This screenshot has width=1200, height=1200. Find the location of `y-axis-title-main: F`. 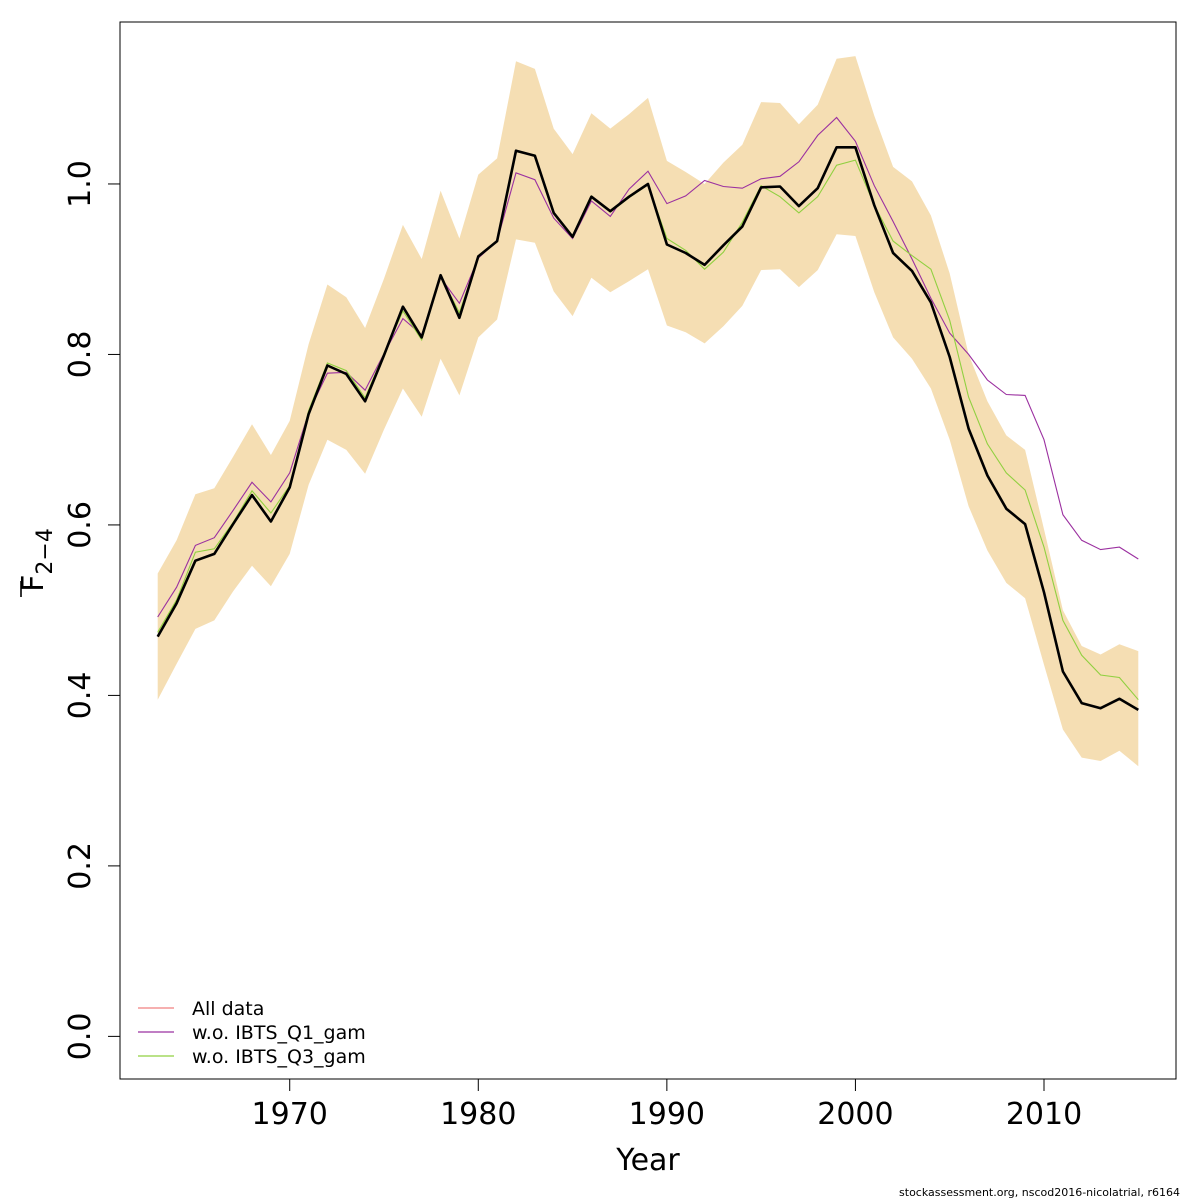

y-axis-title-main: F is located at coordinates (33, 583).